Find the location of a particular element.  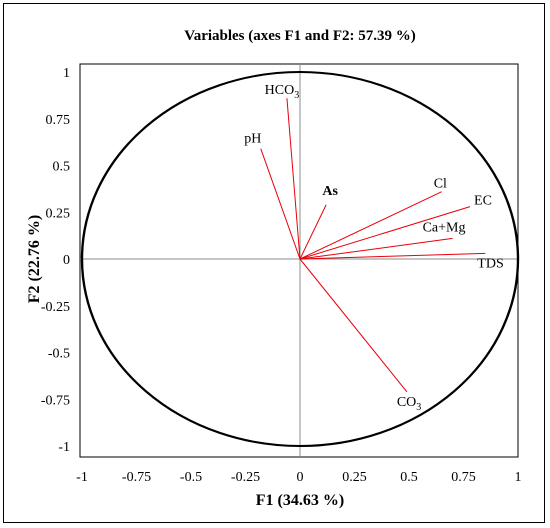

variable-label-ph: pH is located at coordinates (252, 139).